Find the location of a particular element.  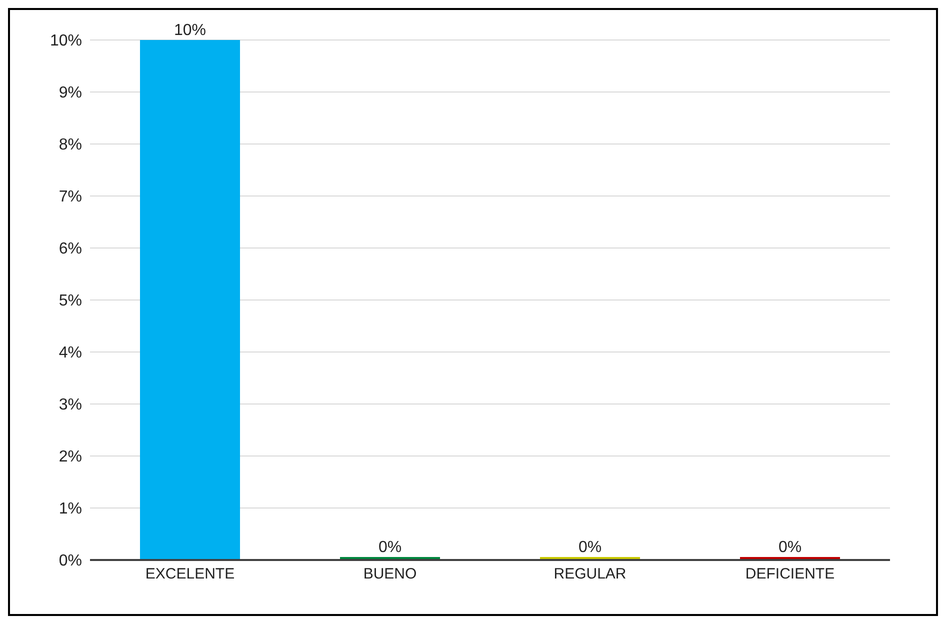

y-tick-label: 0% is located at coordinates (70, 561).